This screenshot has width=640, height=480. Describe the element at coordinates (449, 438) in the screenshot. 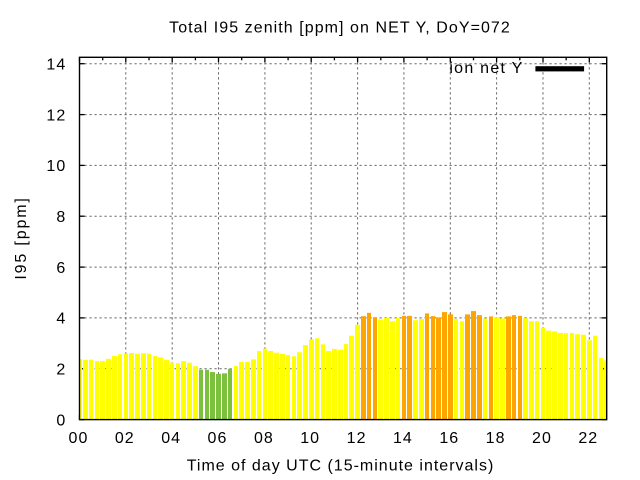

I see `svg-text: 16` at that location.